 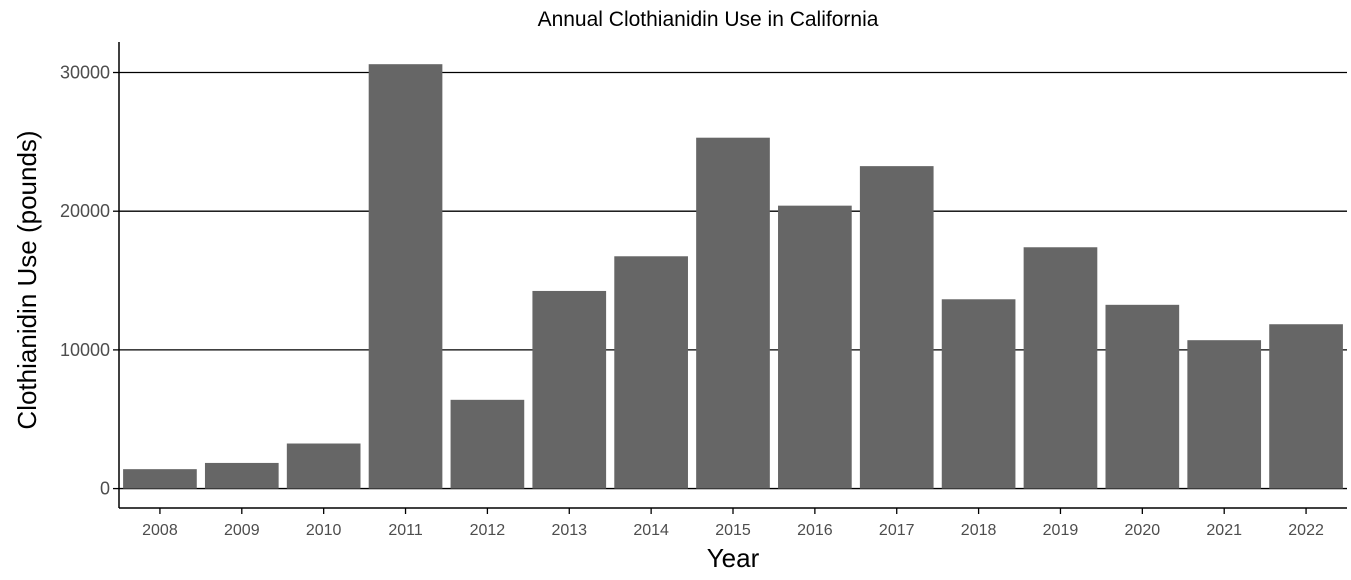 What do you see at coordinates (979, 530) in the screenshot?
I see `x-tick-label: 2018` at bounding box center [979, 530].